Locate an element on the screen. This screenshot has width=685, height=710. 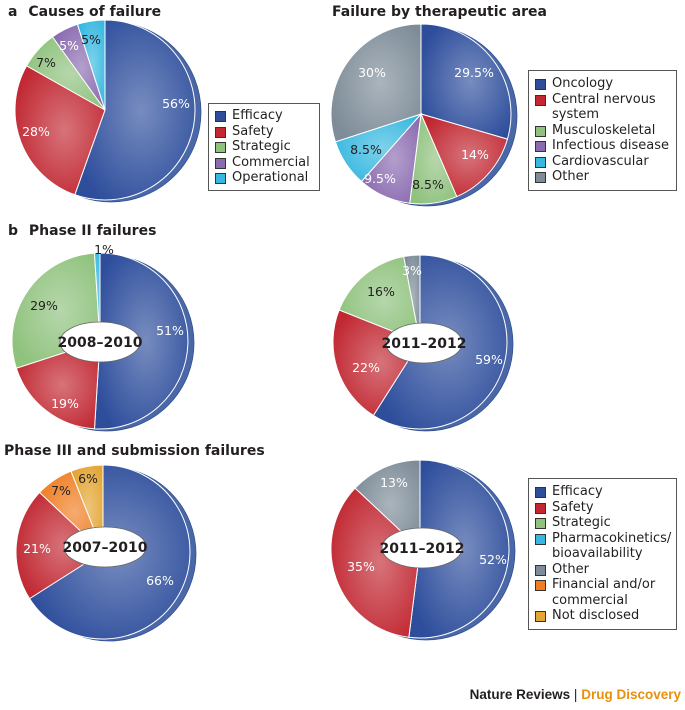
swatch-infectious is located at coordinates (540, 146).